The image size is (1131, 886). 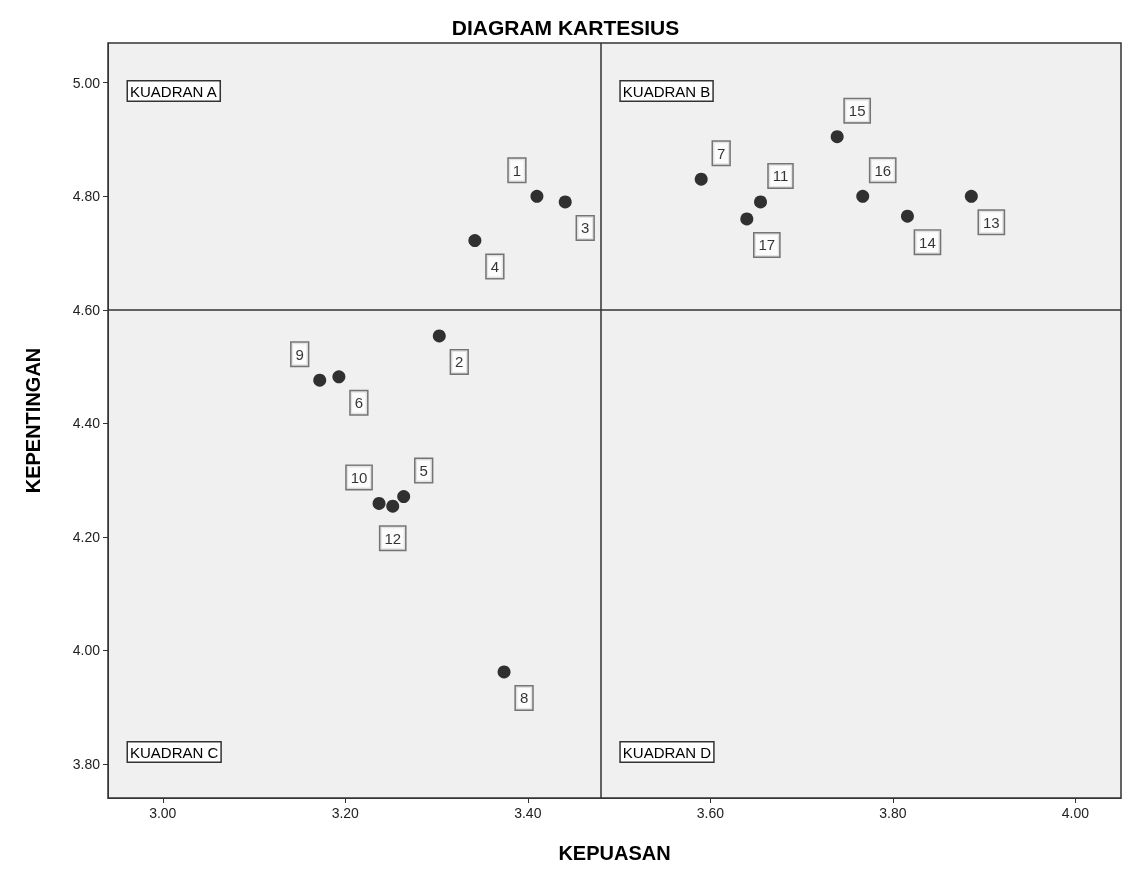 What do you see at coordinates (565, 27) in the screenshot?
I see `chart-title: DIAGRAM KARTESIUS` at bounding box center [565, 27].